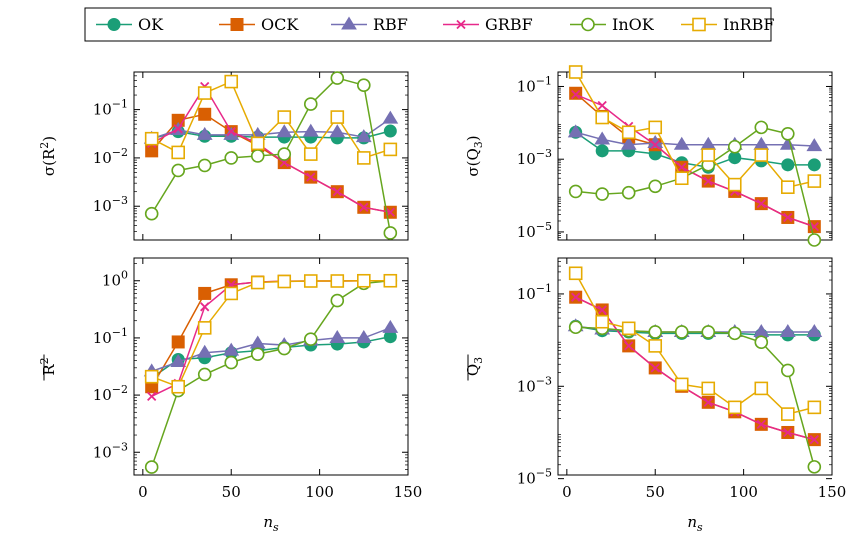  Describe the element at coordinates (276, 527) in the screenshot. I see `x-axis-label-sub: s` at that location.